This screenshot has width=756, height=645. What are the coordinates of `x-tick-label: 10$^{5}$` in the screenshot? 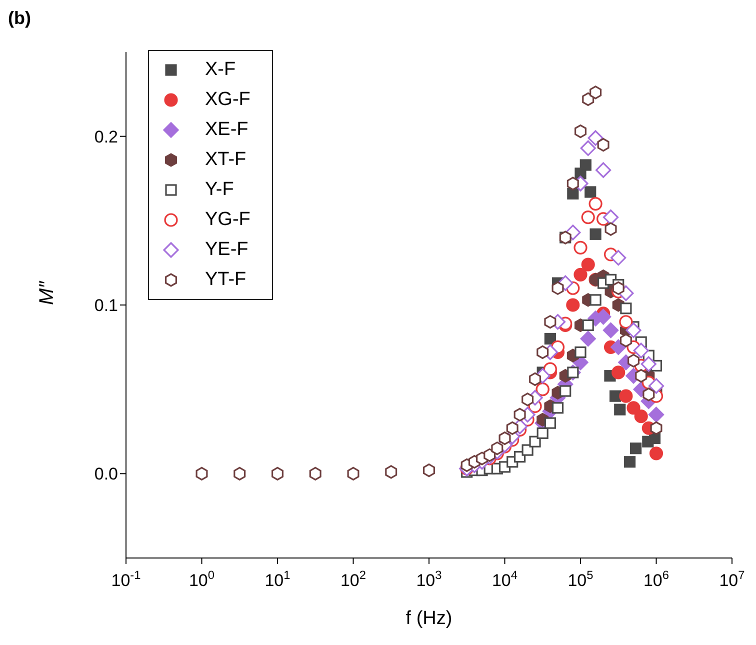 It's located at (581, 579).